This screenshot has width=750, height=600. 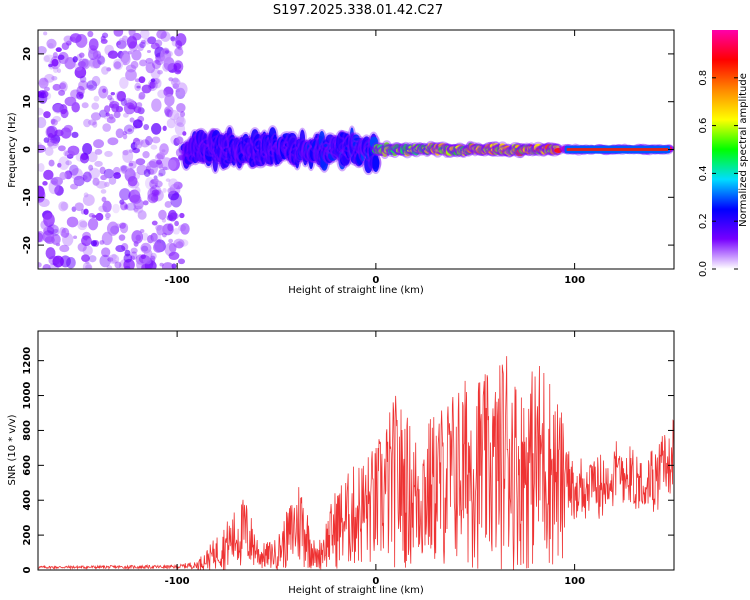 What do you see at coordinates (27, 245) in the screenshot?
I see `spectrogram-y-tick-label: -20` at bounding box center [27, 245].